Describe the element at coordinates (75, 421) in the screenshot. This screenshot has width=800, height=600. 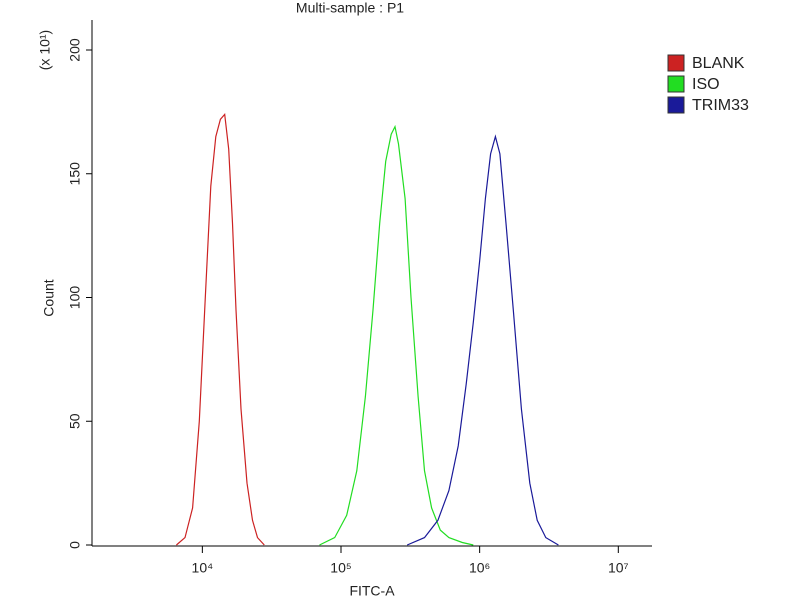
I see `y-tick-label: 50` at that location.